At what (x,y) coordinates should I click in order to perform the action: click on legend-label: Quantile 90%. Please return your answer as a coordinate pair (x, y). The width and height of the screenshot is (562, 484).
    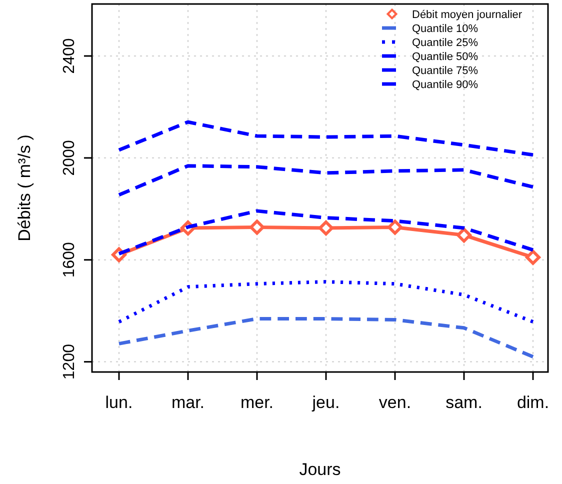
    Looking at the image, I should click on (445, 85).